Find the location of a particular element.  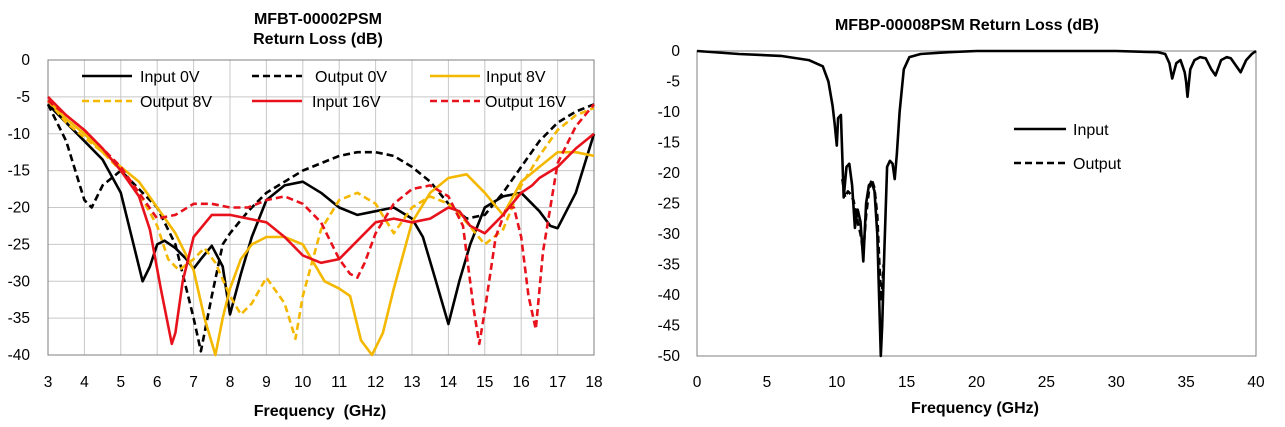

chart2-y-tick-label: -25 is located at coordinates (669, 204).